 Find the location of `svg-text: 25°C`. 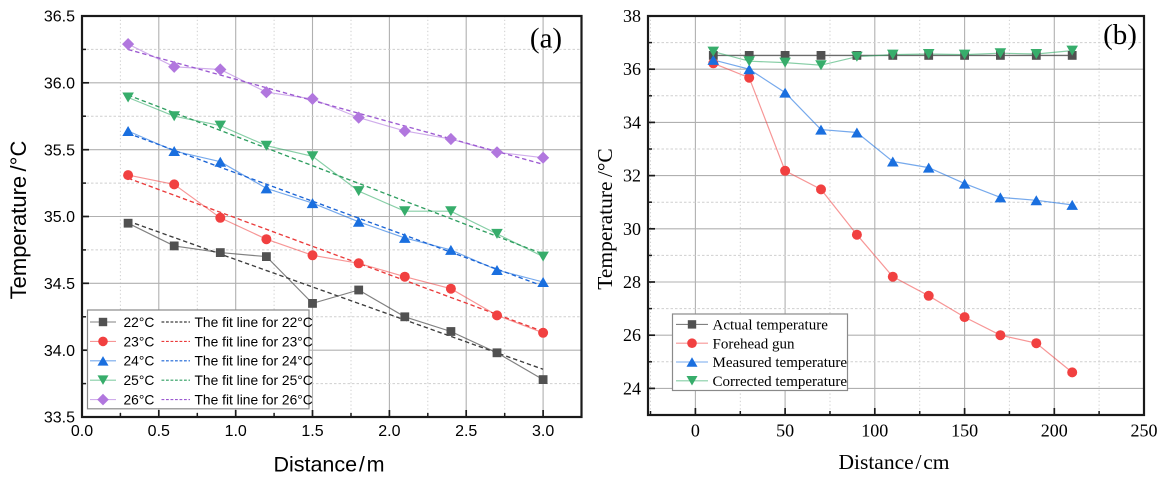

svg-text: 25°C is located at coordinates (139, 380).